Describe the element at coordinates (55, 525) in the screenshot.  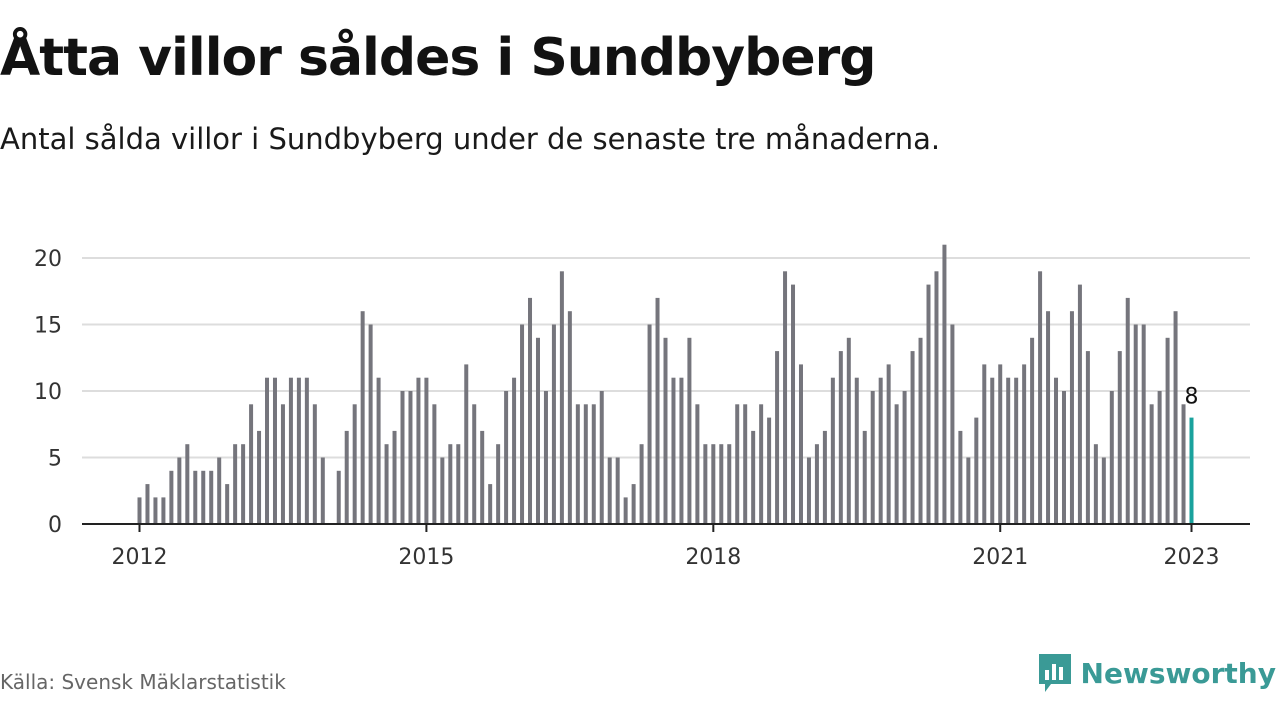
I see `y-tick-label: 0` at that location.